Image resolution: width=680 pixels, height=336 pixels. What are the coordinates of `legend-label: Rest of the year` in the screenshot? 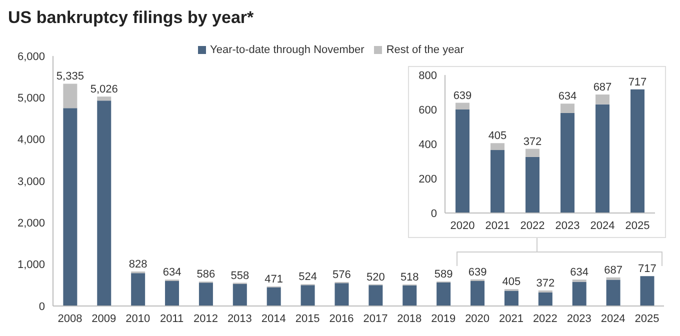 It's located at (425, 50).